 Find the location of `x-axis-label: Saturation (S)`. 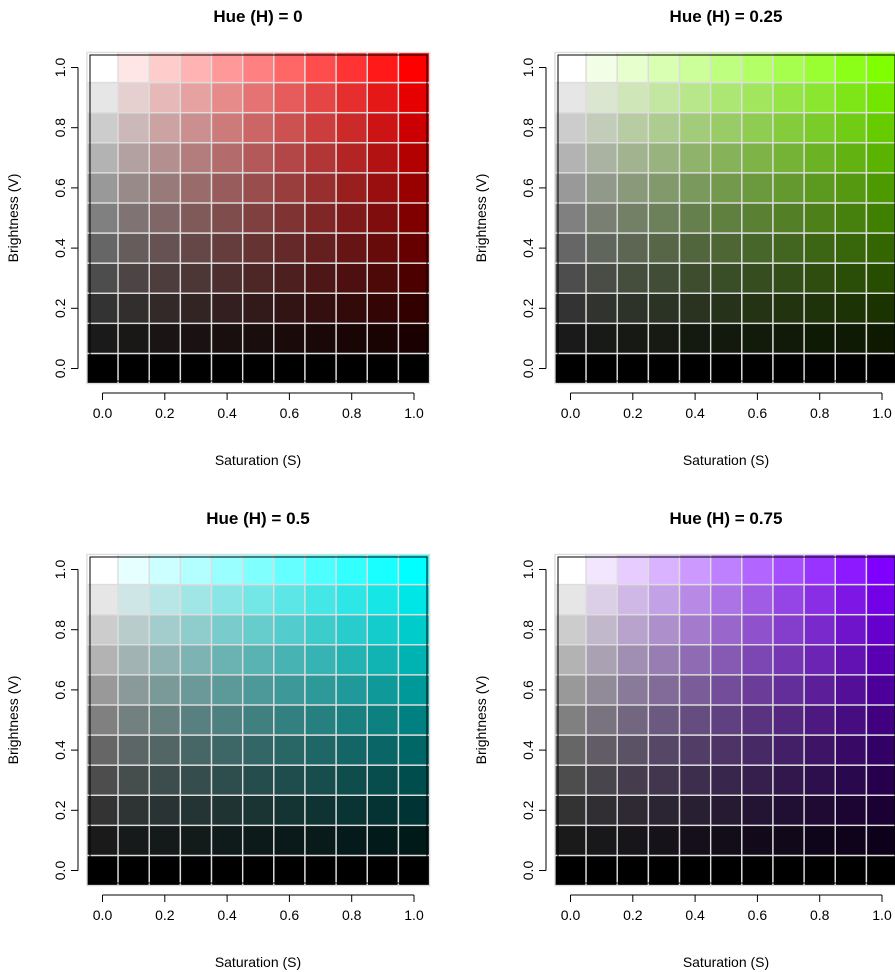

x-axis-label: Saturation (S) is located at coordinates (726, 460).